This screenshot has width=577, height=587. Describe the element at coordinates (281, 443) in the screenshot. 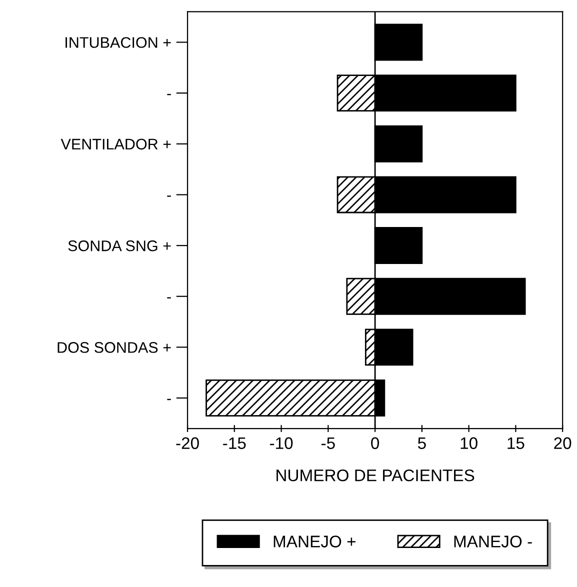

I see `x-tick-label: -10` at that location.